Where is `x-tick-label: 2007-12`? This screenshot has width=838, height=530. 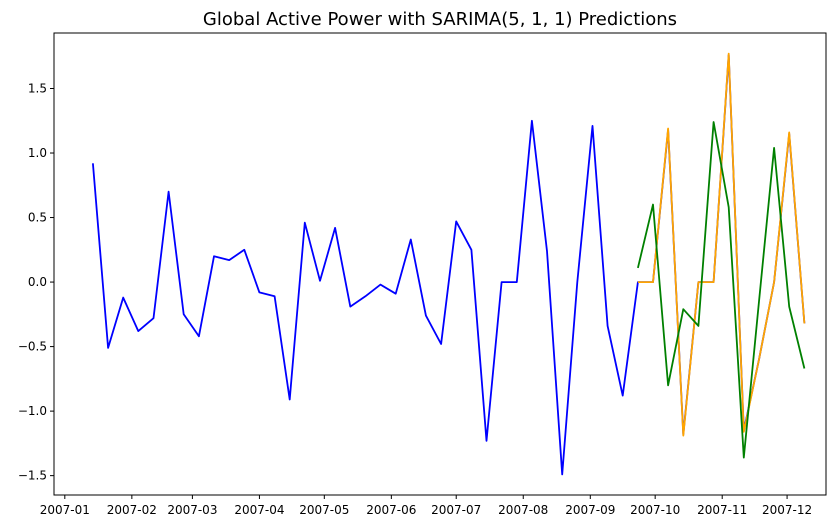 x-tick-label: 2007-12 is located at coordinates (787, 510).